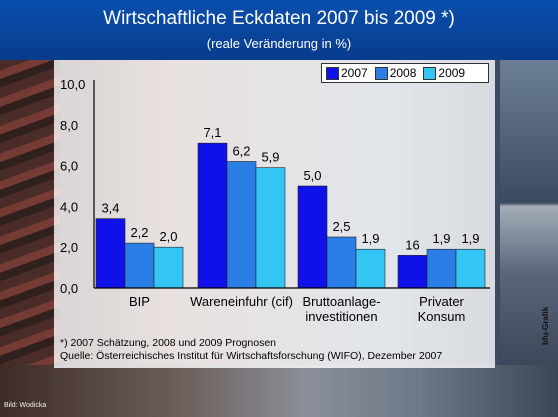 The width and height of the screenshot is (558, 417). I want to click on y-tick-label: 2,0, so click(69, 247).